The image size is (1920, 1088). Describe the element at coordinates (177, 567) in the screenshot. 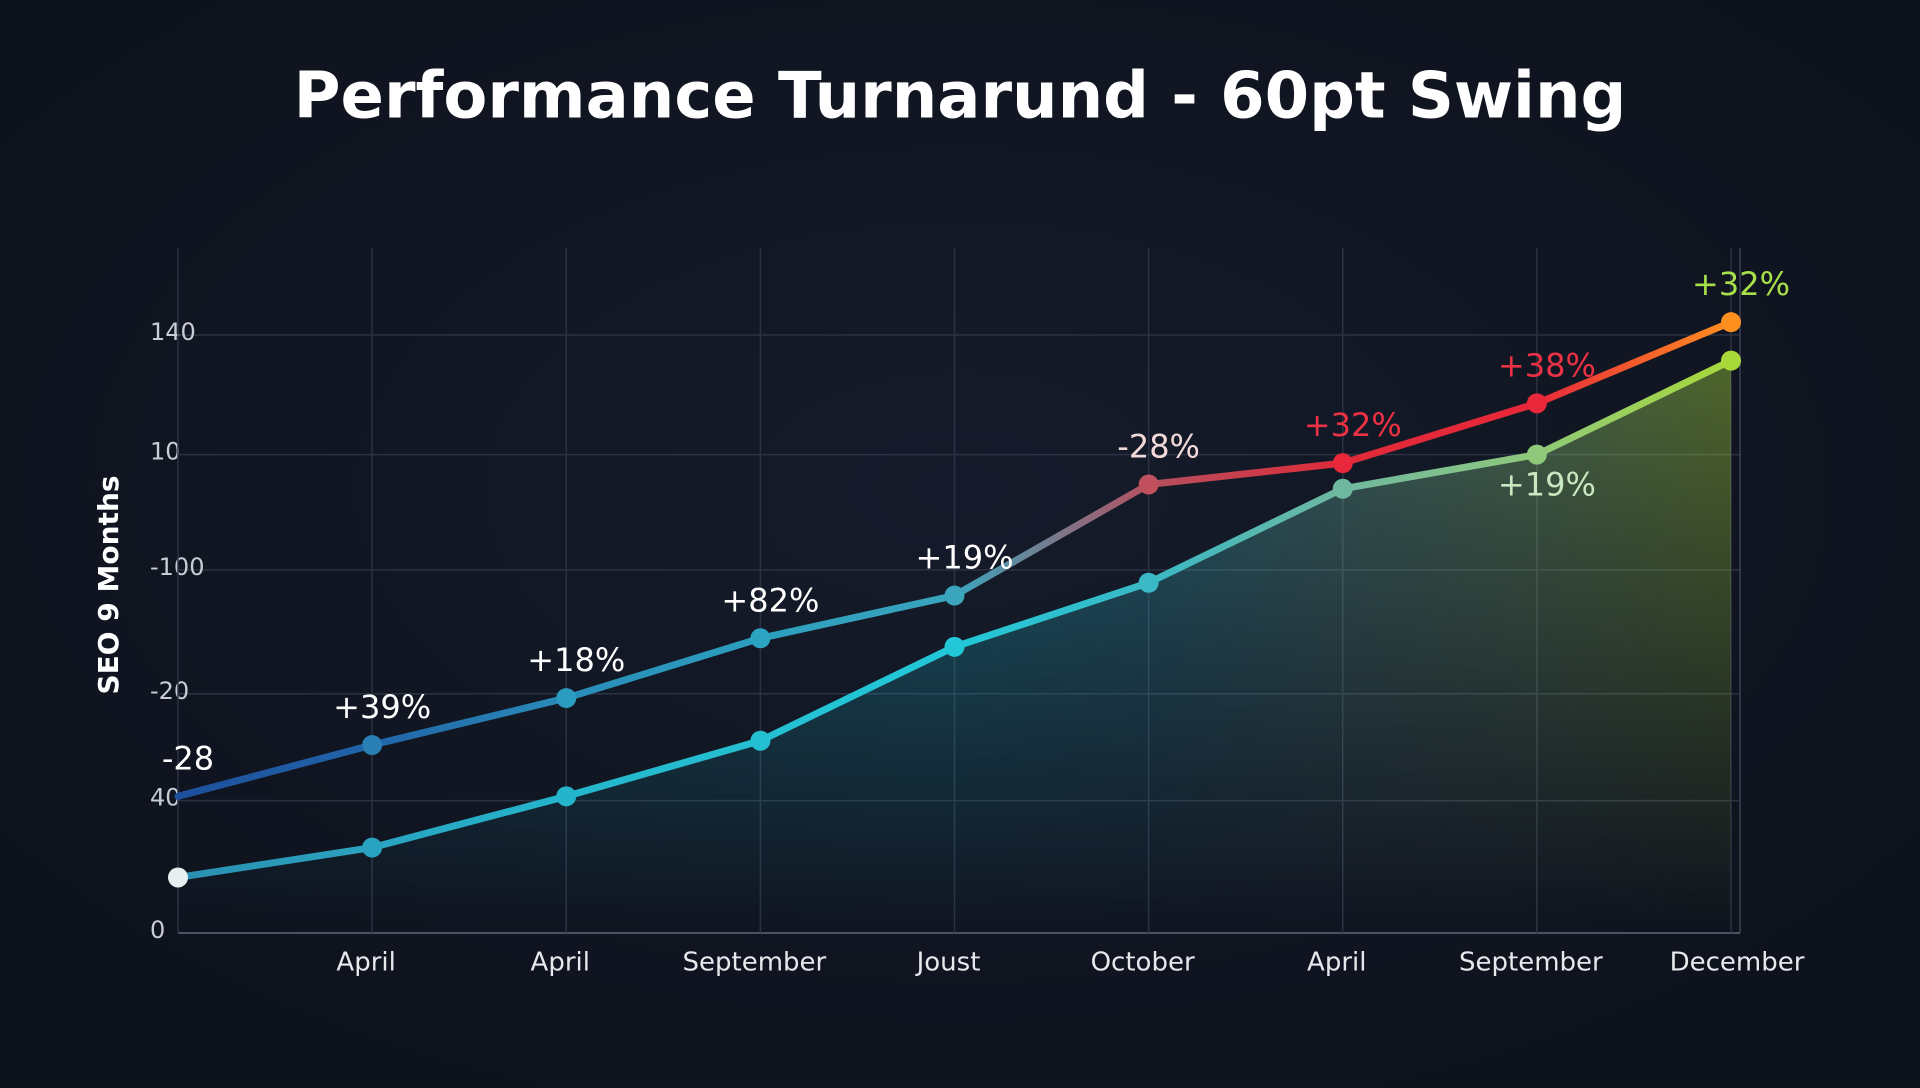

I see `y-tick-label: -100` at that location.